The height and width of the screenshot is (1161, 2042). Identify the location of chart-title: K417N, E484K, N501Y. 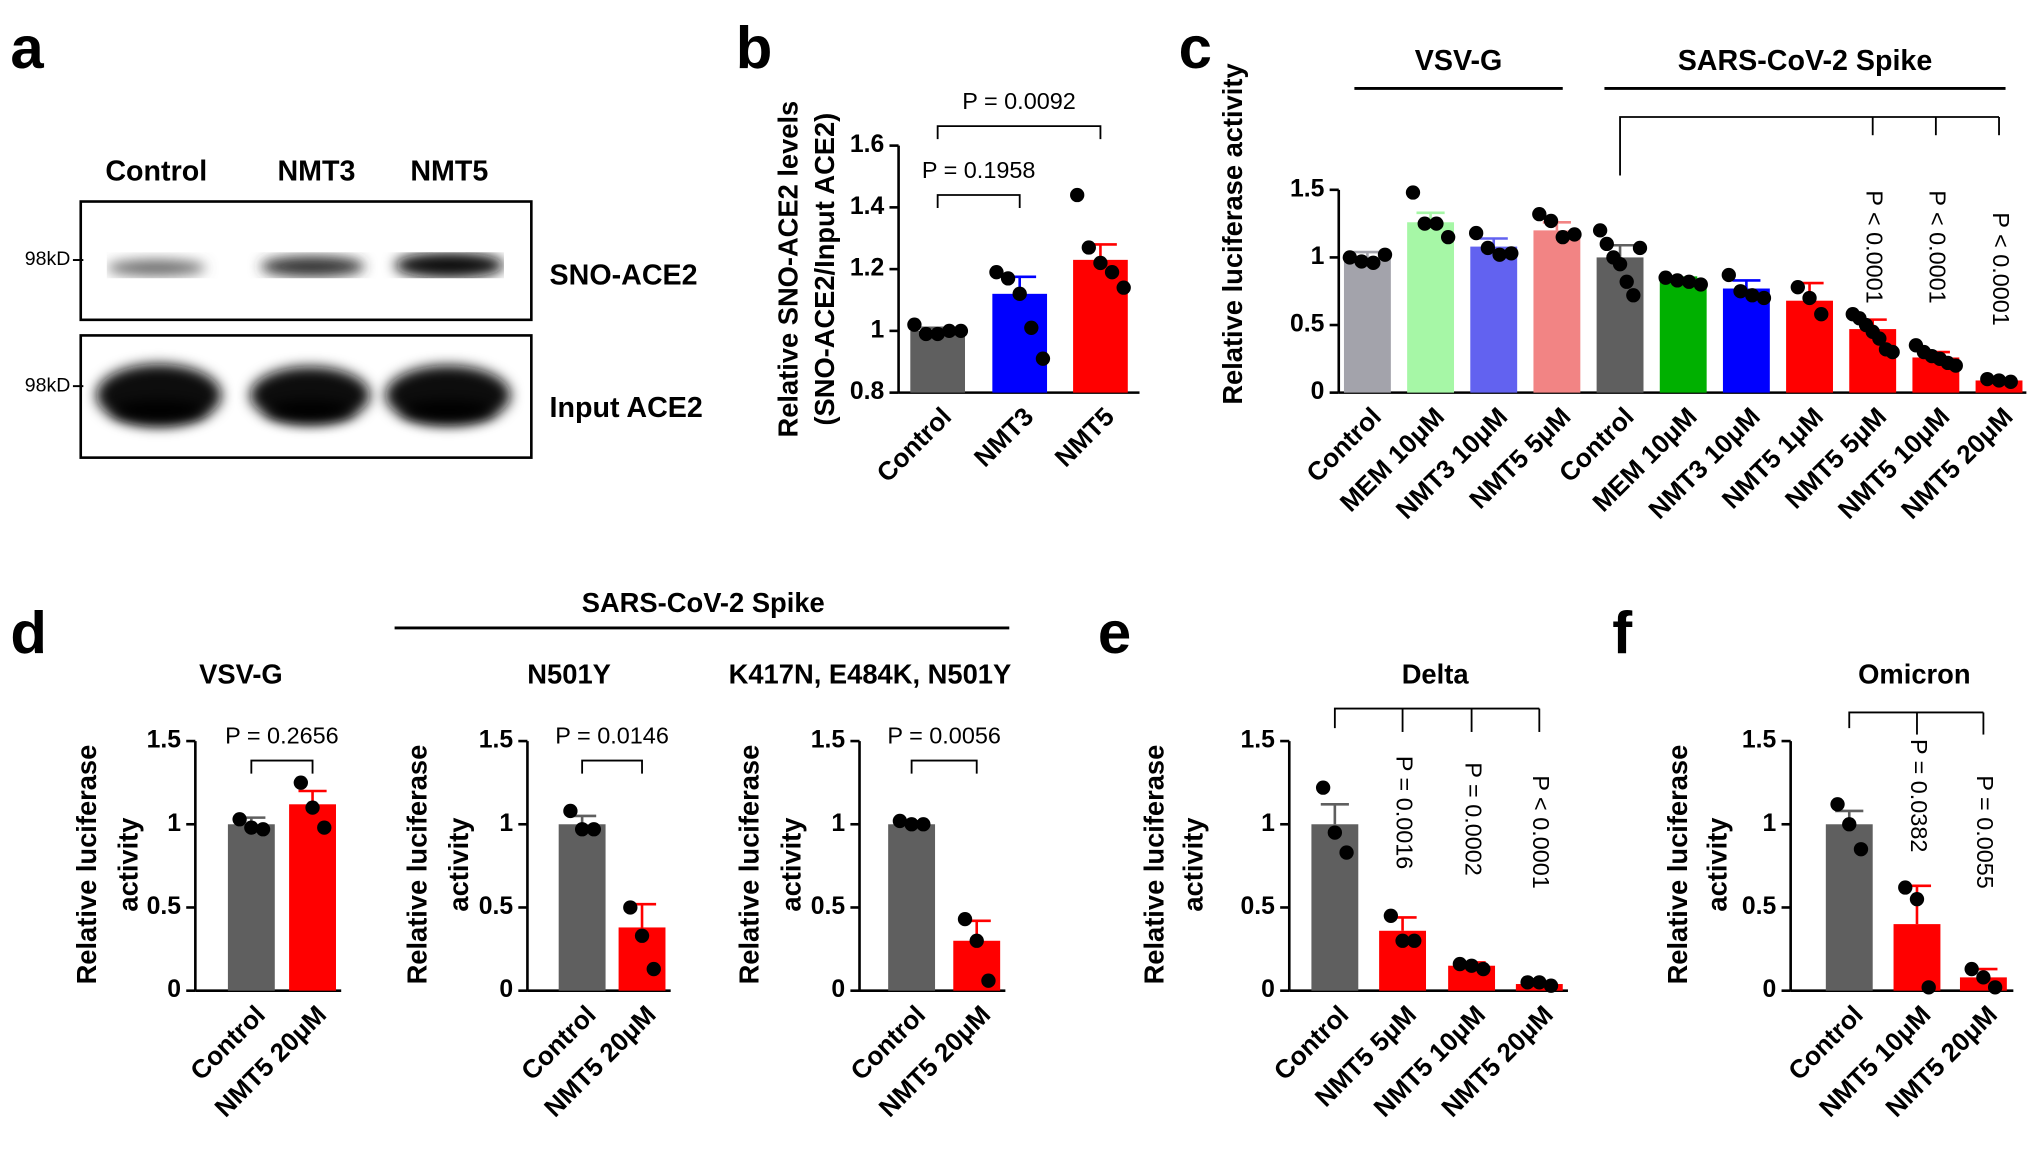
(870, 673).